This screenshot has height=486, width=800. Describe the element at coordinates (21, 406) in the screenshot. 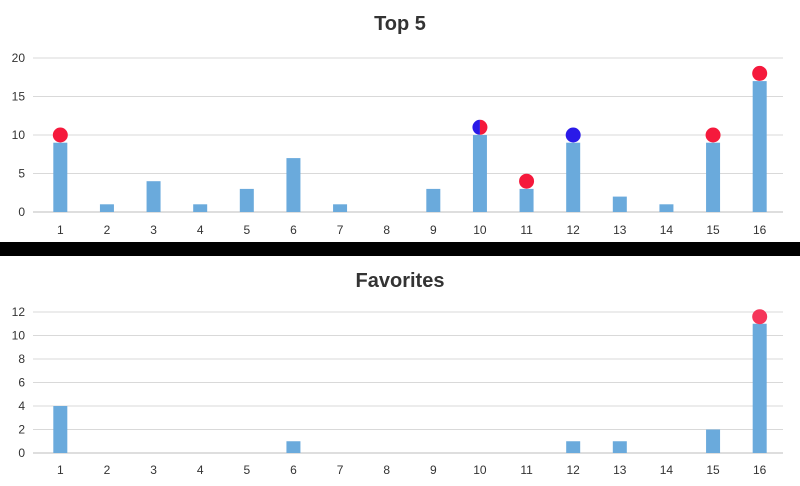

I see `favorites-y-tick-label: 4` at that location.